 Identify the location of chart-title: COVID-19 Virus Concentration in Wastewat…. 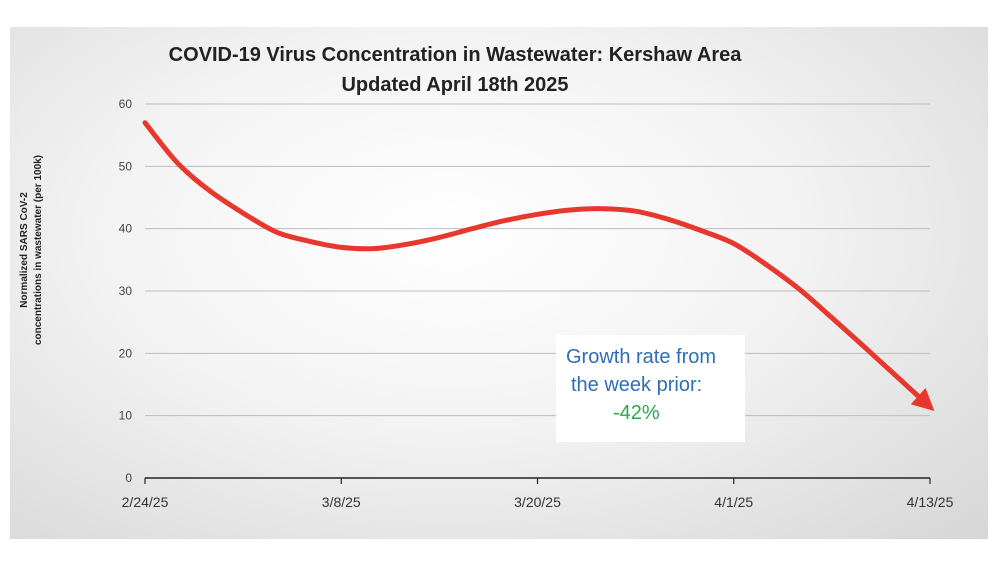
(455, 70).